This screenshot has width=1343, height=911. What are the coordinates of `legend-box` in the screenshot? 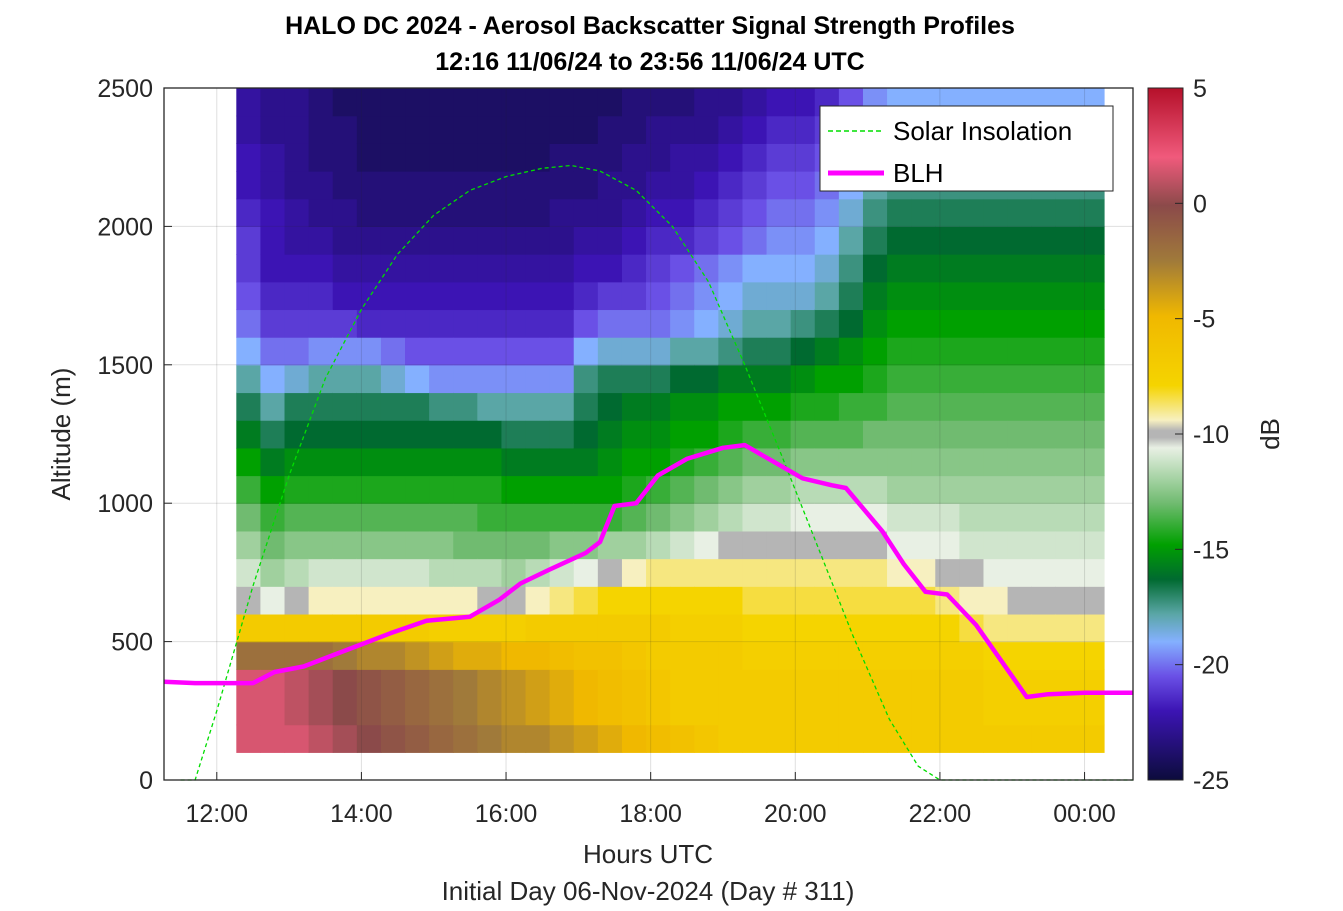 It's located at (966, 148).